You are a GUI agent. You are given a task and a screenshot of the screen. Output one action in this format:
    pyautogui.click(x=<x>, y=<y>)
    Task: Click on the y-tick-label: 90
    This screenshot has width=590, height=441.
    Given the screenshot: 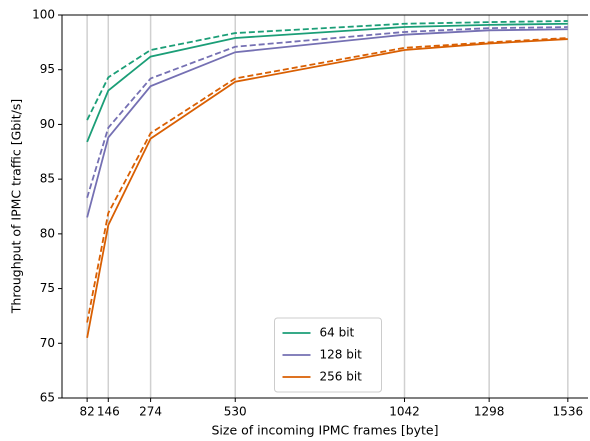 What is the action you would take?
    pyautogui.click(x=47, y=124)
    